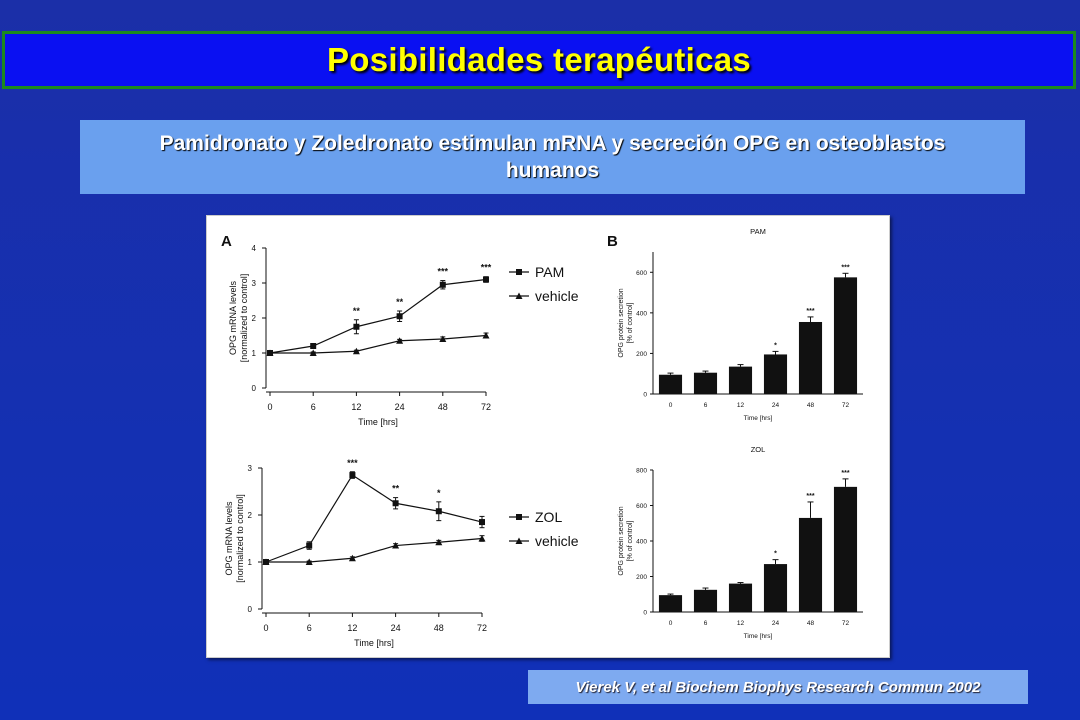 Image resolution: width=1080 pixels, height=720 pixels. I want to click on legend-label: ZOL, so click(548, 517).